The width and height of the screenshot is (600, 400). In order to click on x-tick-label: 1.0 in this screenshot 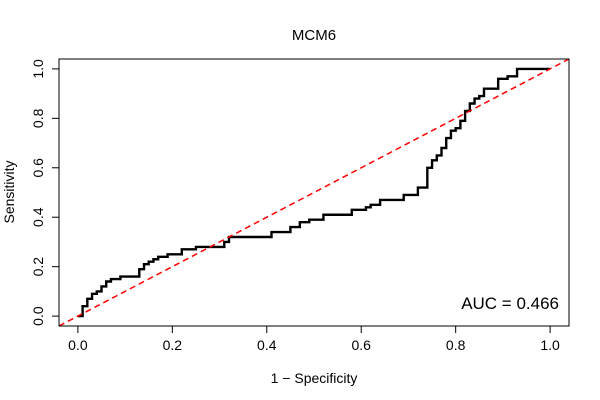, I will do `click(550, 345)`.